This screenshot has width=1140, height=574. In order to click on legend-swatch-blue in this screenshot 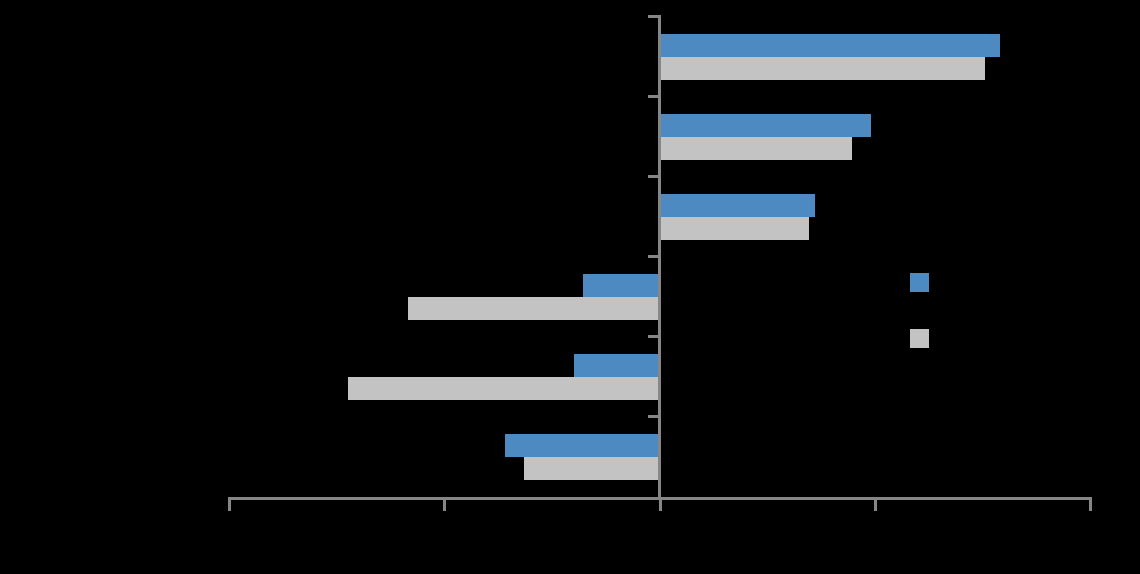, I will do `click(919, 282)`.